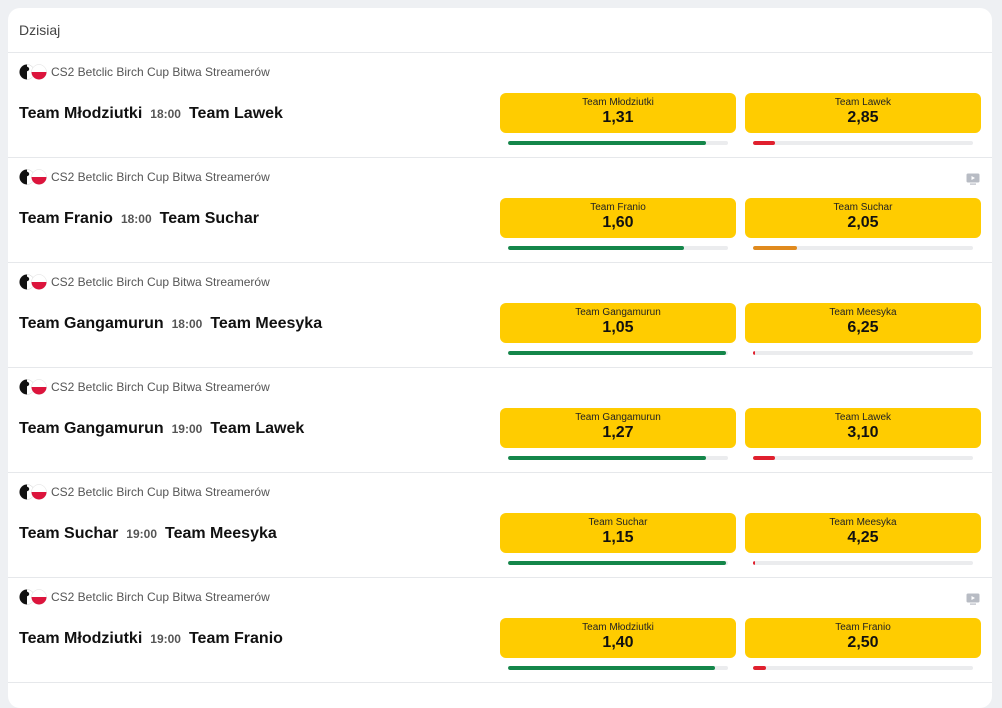 The width and height of the screenshot is (1002, 708). What do you see at coordinates (618, 537) in the screenshot?
I see `odds-price: 1,15` at bounding box center [618, 537].